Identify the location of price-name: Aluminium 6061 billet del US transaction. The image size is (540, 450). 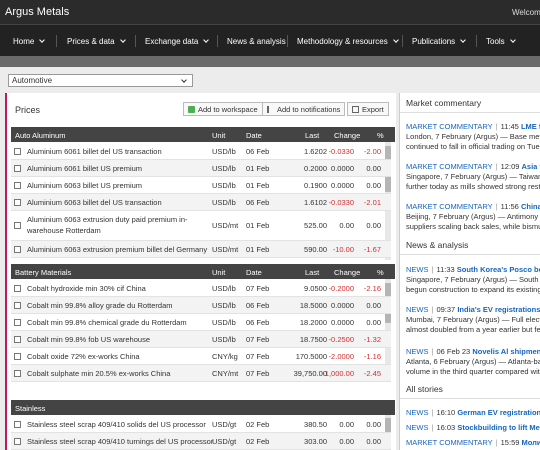
(94, 151).